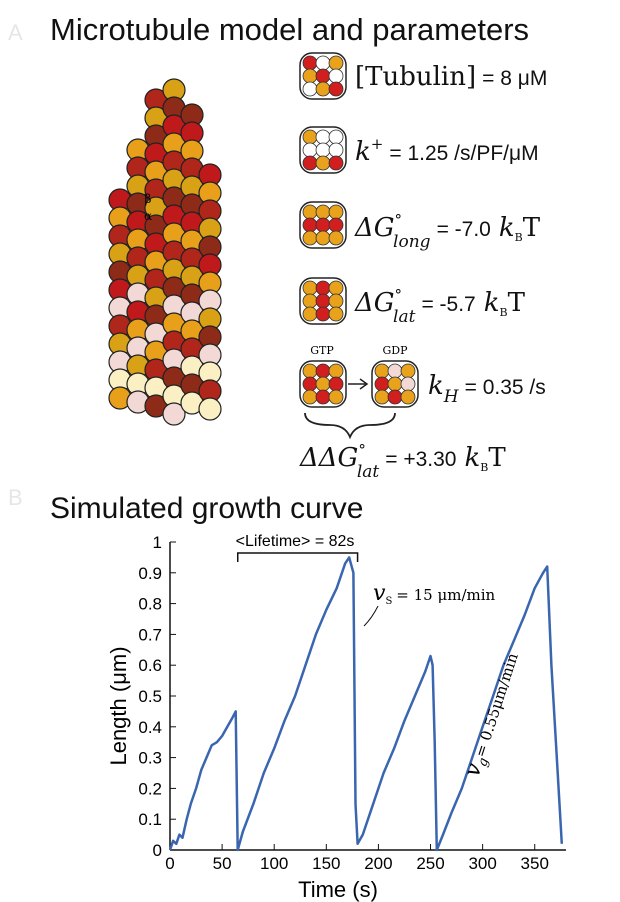  I want to click on y-tick-label: 0.2, so click(150, 788).